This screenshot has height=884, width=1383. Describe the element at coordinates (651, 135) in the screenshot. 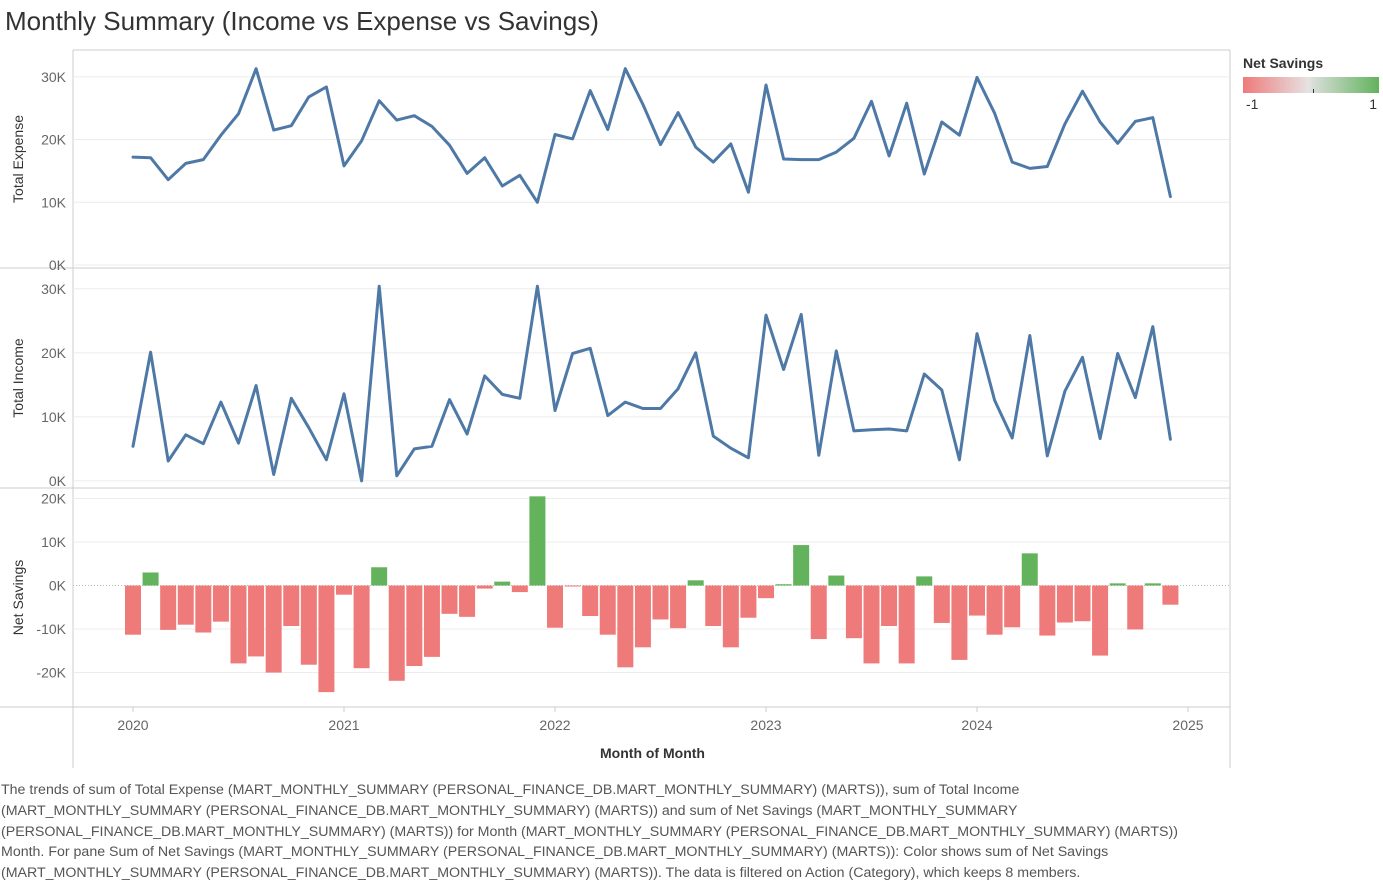

I see `series-line` at that location.